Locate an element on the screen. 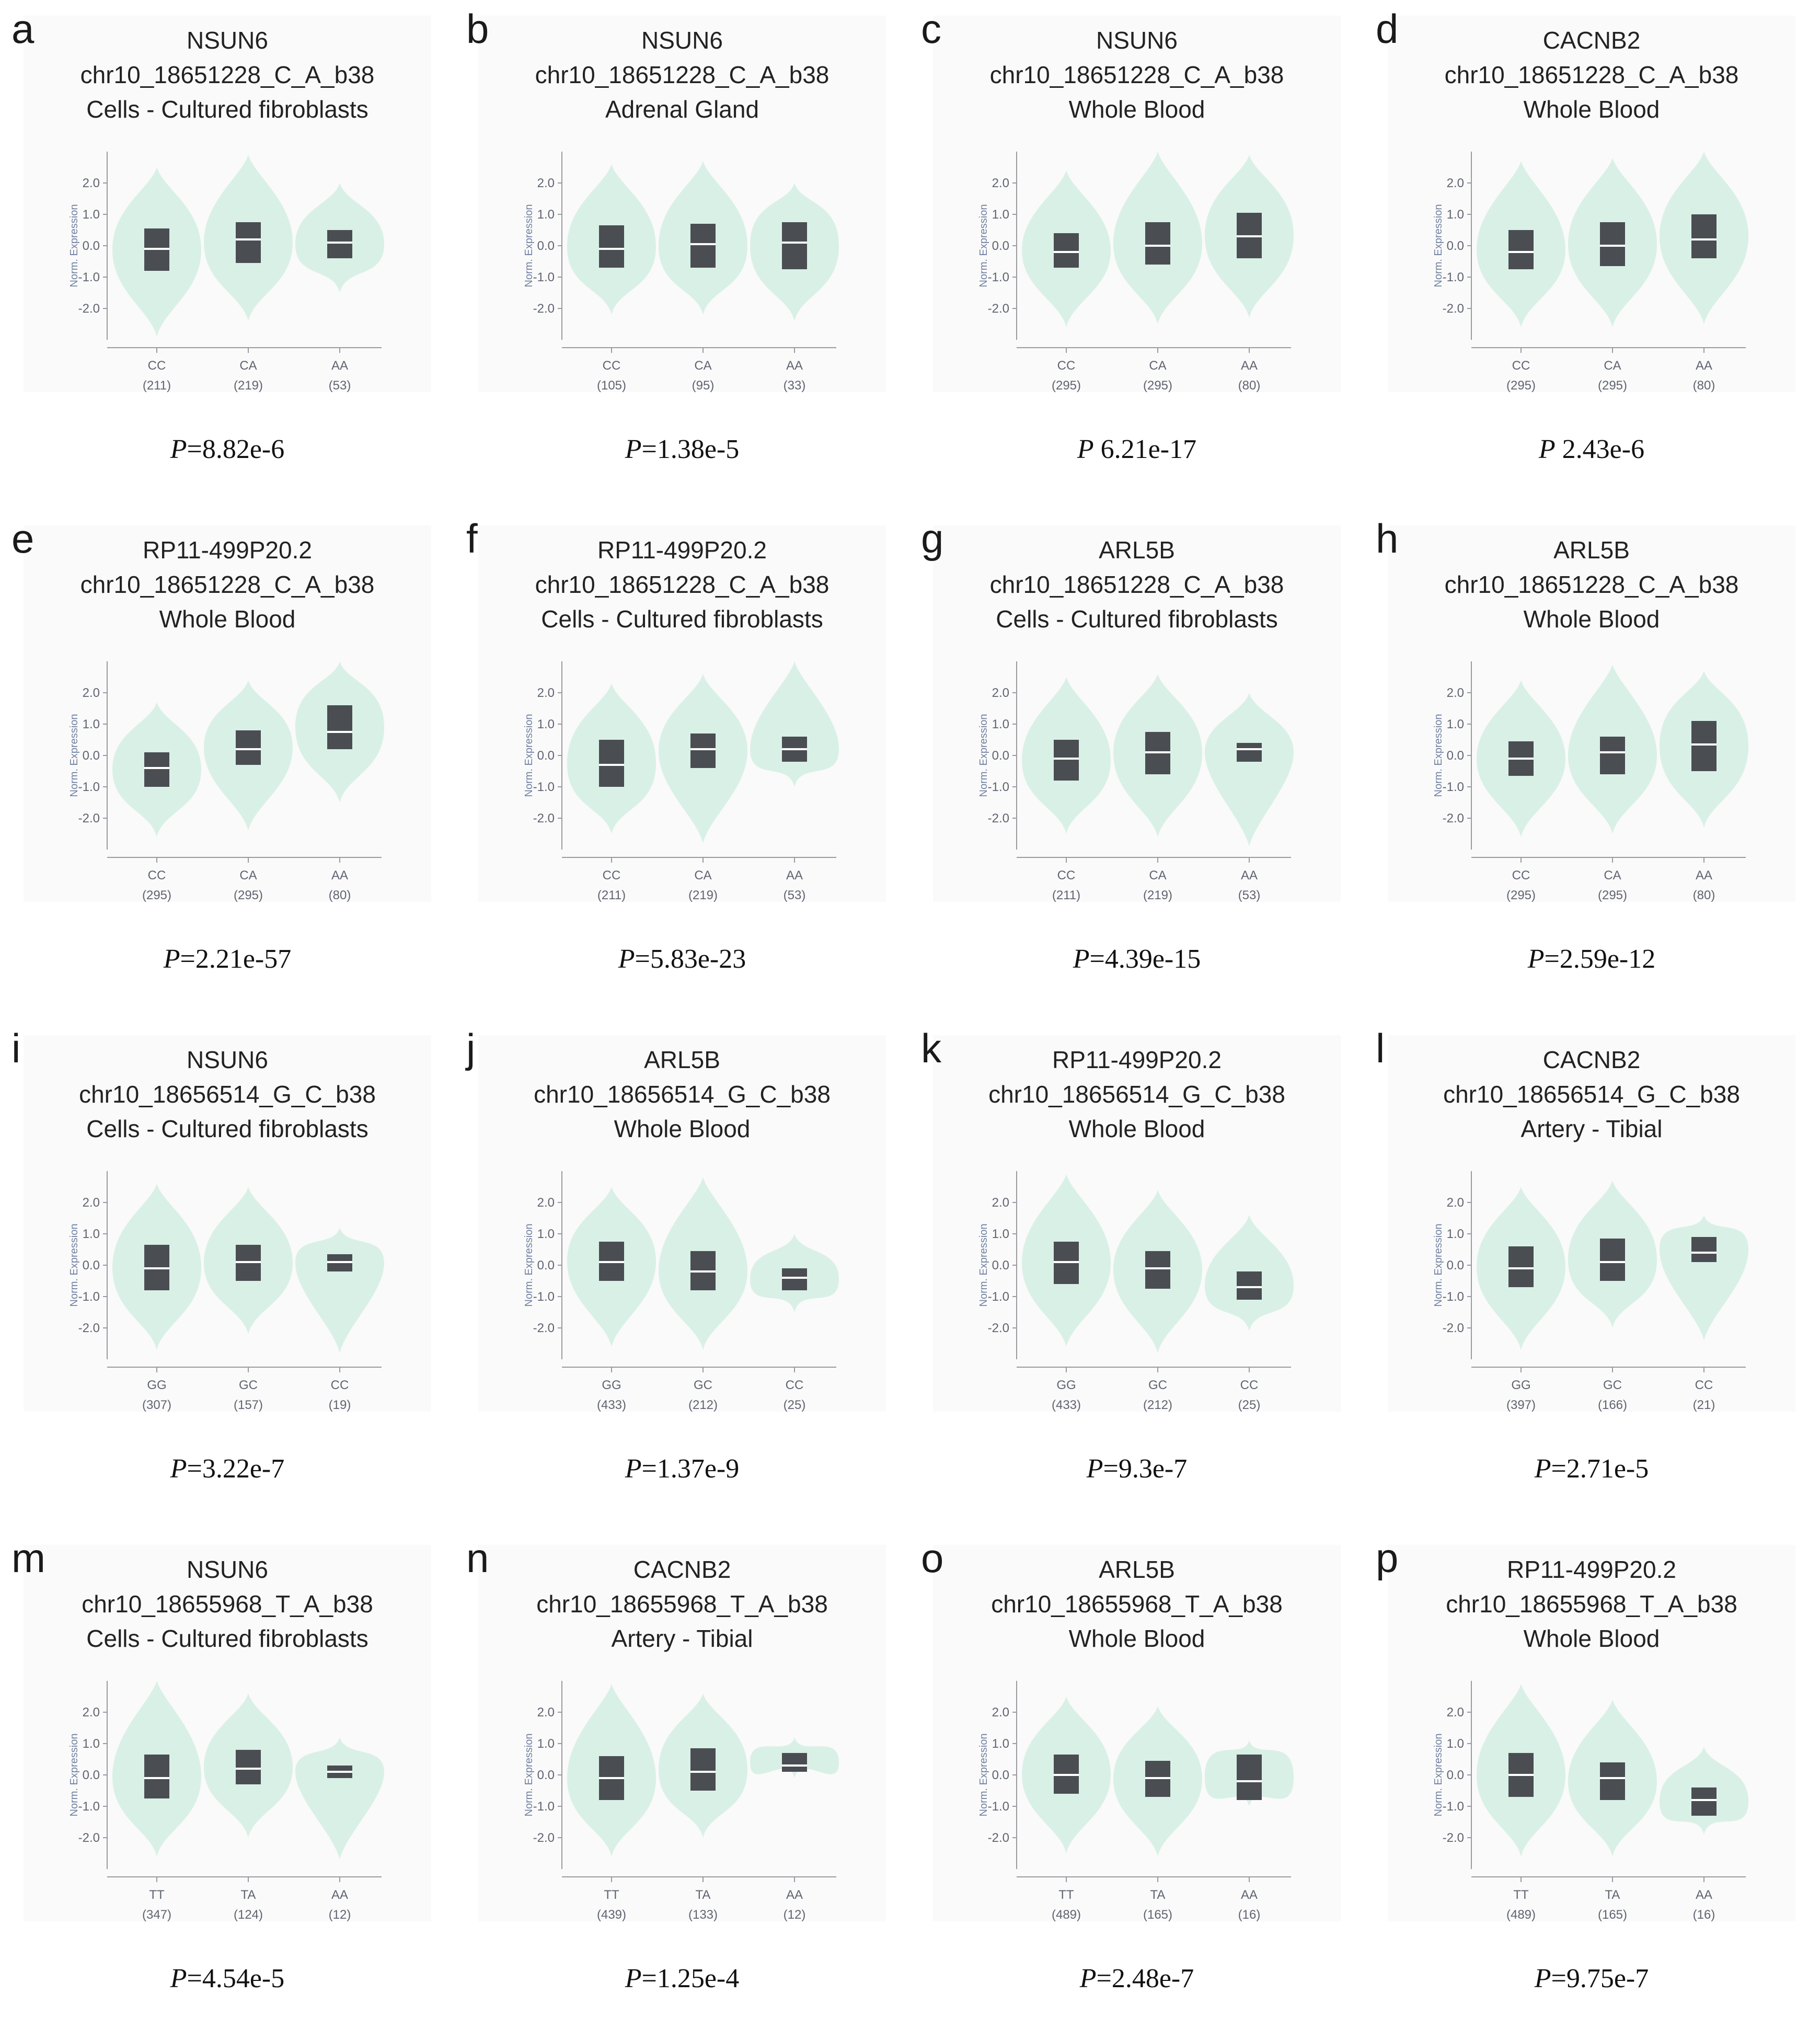  p-value: P=4.54e-5 is located at coordinates (227, 1978).